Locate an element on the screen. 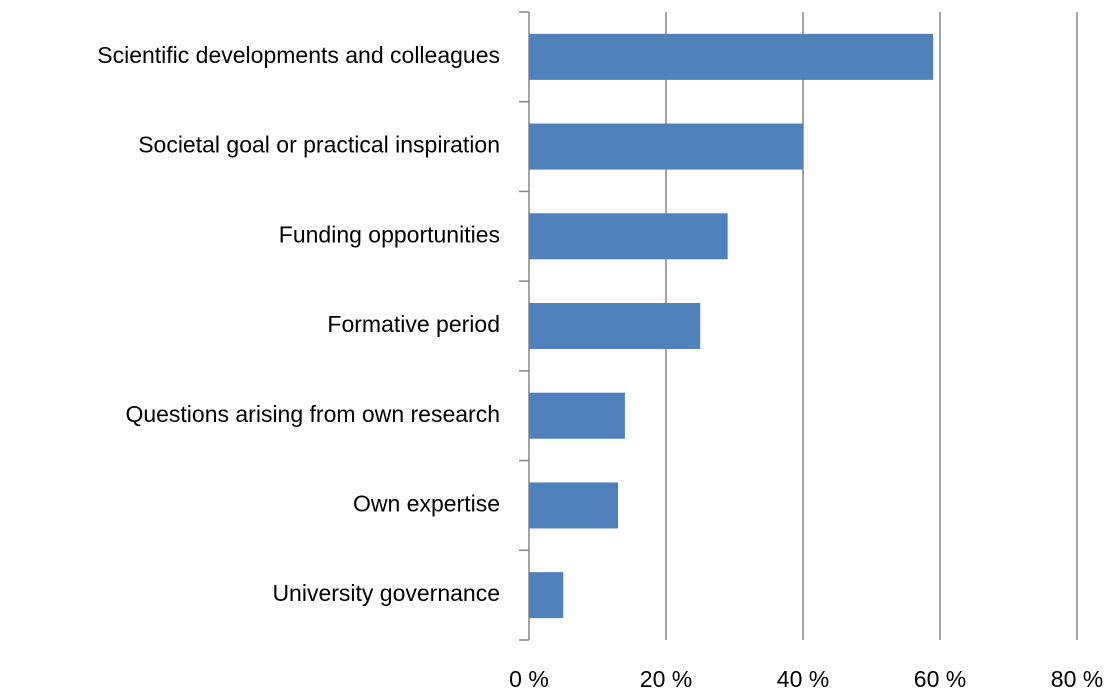  x-tick-label: 0 % is located at coordinates (529, 679).